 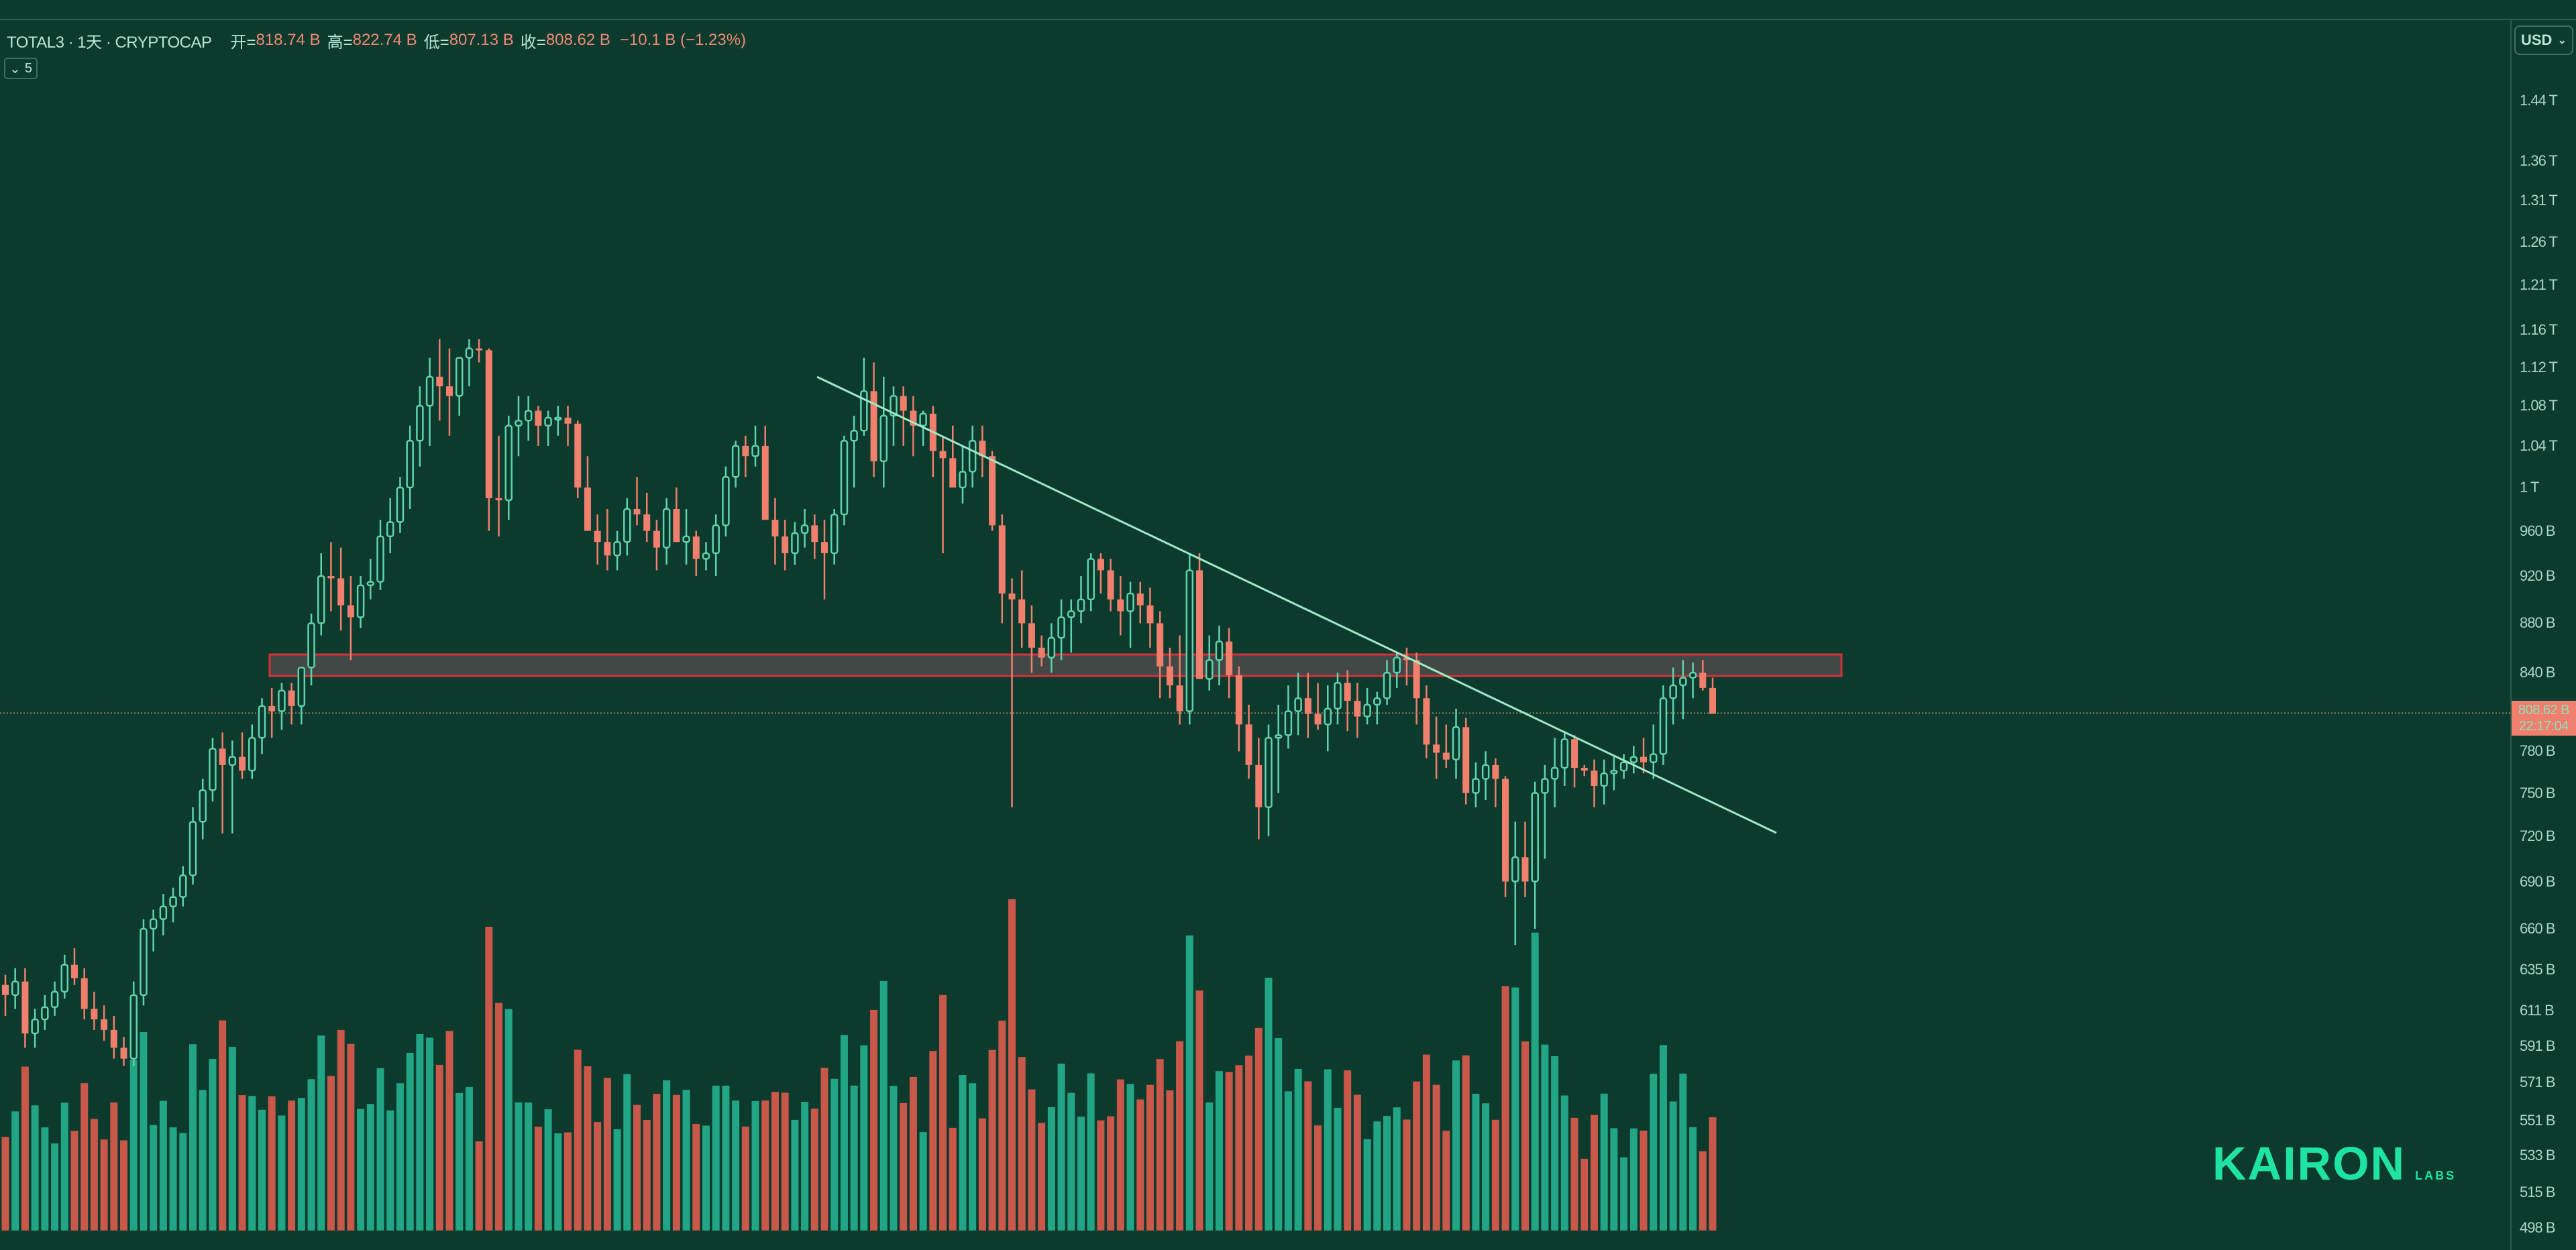 What do you see at coordinates (2539, 242) in the screenshot?
I see `price-axis-tick: 1.26 T` at bounding box center [2539, 242].